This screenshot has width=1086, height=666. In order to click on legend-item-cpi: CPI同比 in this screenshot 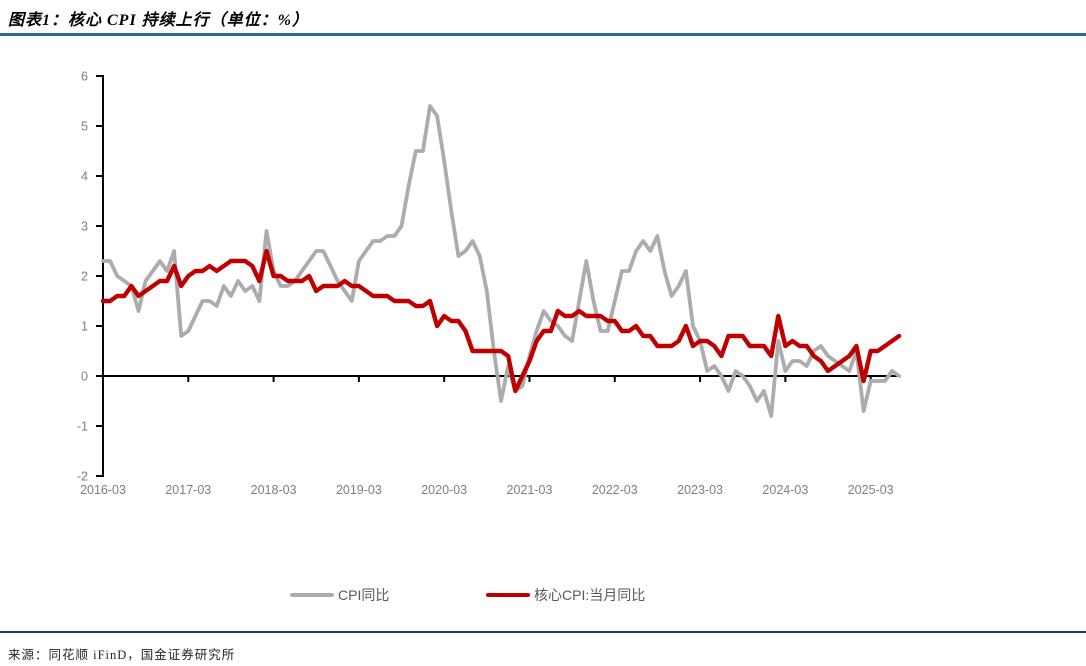, I will do `click(339, 595)`.